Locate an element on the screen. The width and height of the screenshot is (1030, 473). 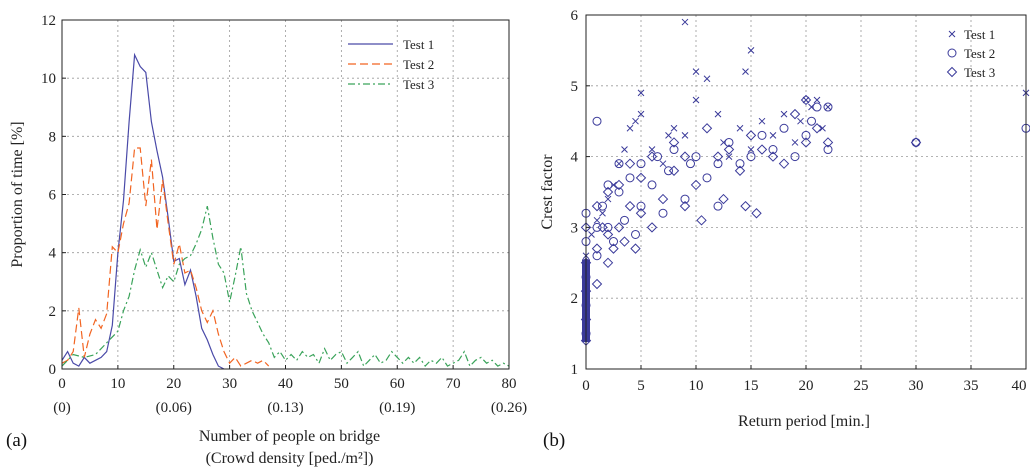
y-tick-label: 8 is located at coordinates (53, 137).